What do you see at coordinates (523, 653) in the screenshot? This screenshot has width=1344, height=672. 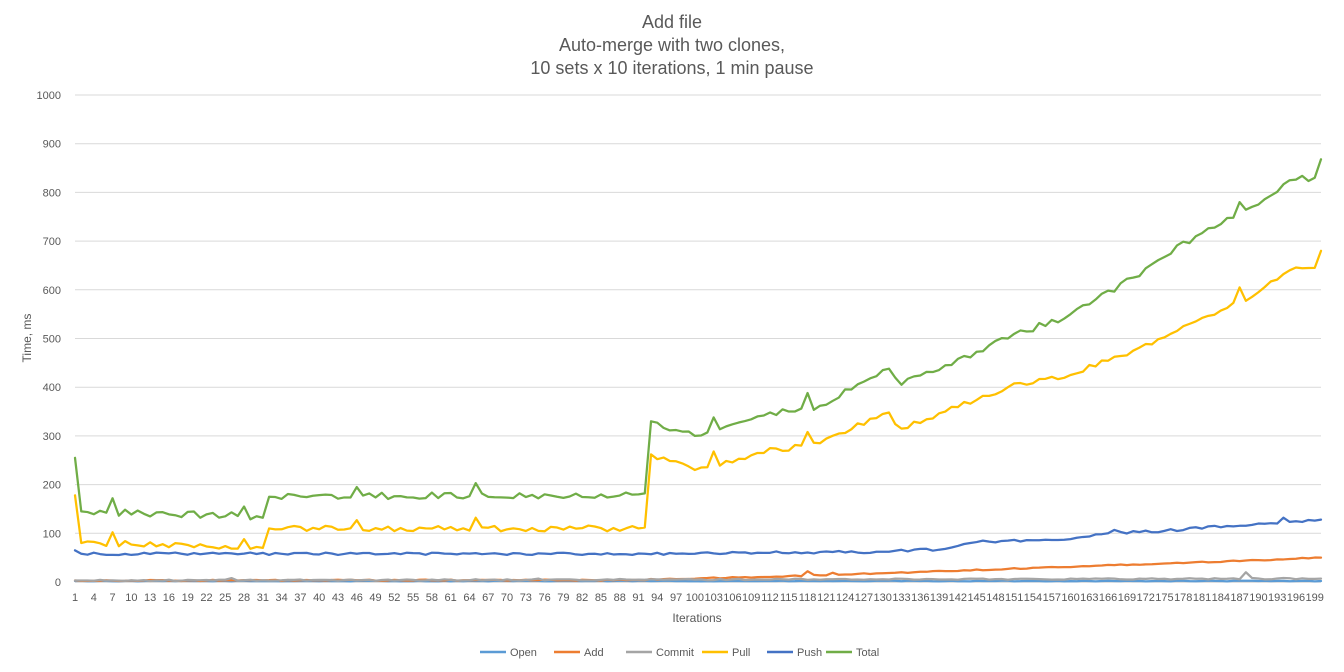 I see `legend-label-open: Open` at bounding box center [523, 653].